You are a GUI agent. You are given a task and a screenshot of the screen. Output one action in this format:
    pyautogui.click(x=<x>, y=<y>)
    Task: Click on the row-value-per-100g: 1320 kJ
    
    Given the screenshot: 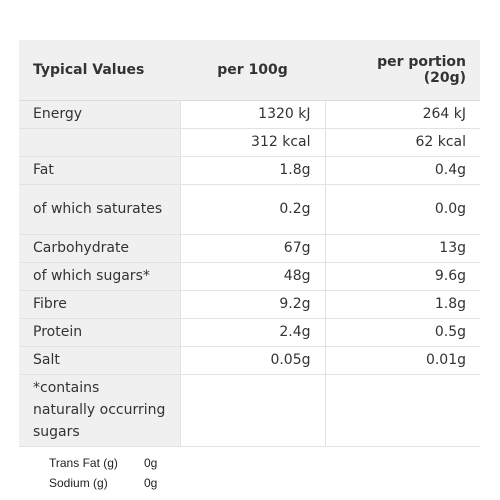 What is the action you would take?
    pyautogui.click(x=252, y=114)
    